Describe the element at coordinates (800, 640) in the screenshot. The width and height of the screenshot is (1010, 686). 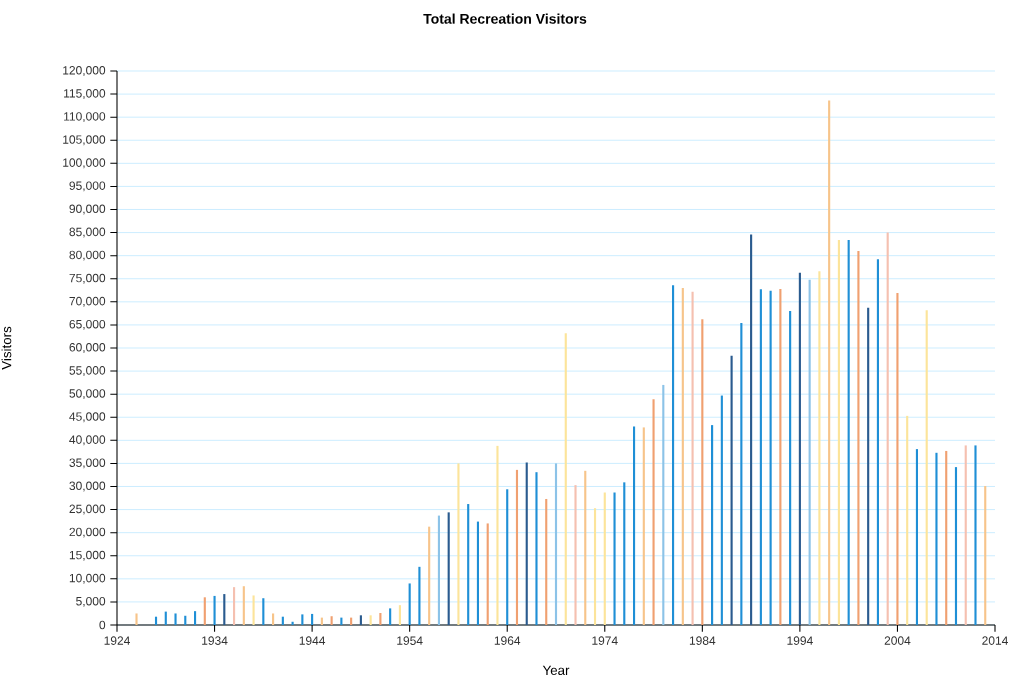
I see `x-tick-label: 1994` at that location.